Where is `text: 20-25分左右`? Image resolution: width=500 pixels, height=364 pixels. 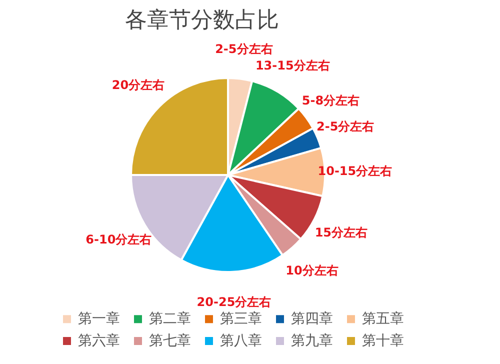
text: 20-25分左右 is located at coordinates (234, 301).